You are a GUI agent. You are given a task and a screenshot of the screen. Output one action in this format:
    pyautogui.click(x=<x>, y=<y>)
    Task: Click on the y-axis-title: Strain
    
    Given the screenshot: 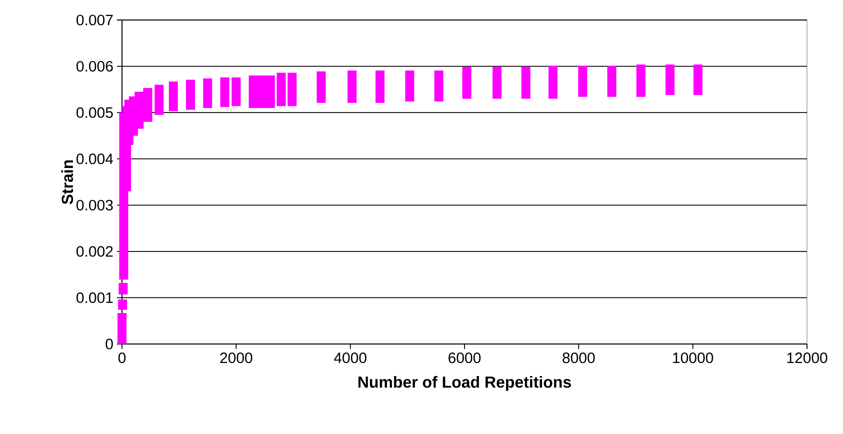 What is the action you would take?
    pyautogui.click(x=67, y=182)
    